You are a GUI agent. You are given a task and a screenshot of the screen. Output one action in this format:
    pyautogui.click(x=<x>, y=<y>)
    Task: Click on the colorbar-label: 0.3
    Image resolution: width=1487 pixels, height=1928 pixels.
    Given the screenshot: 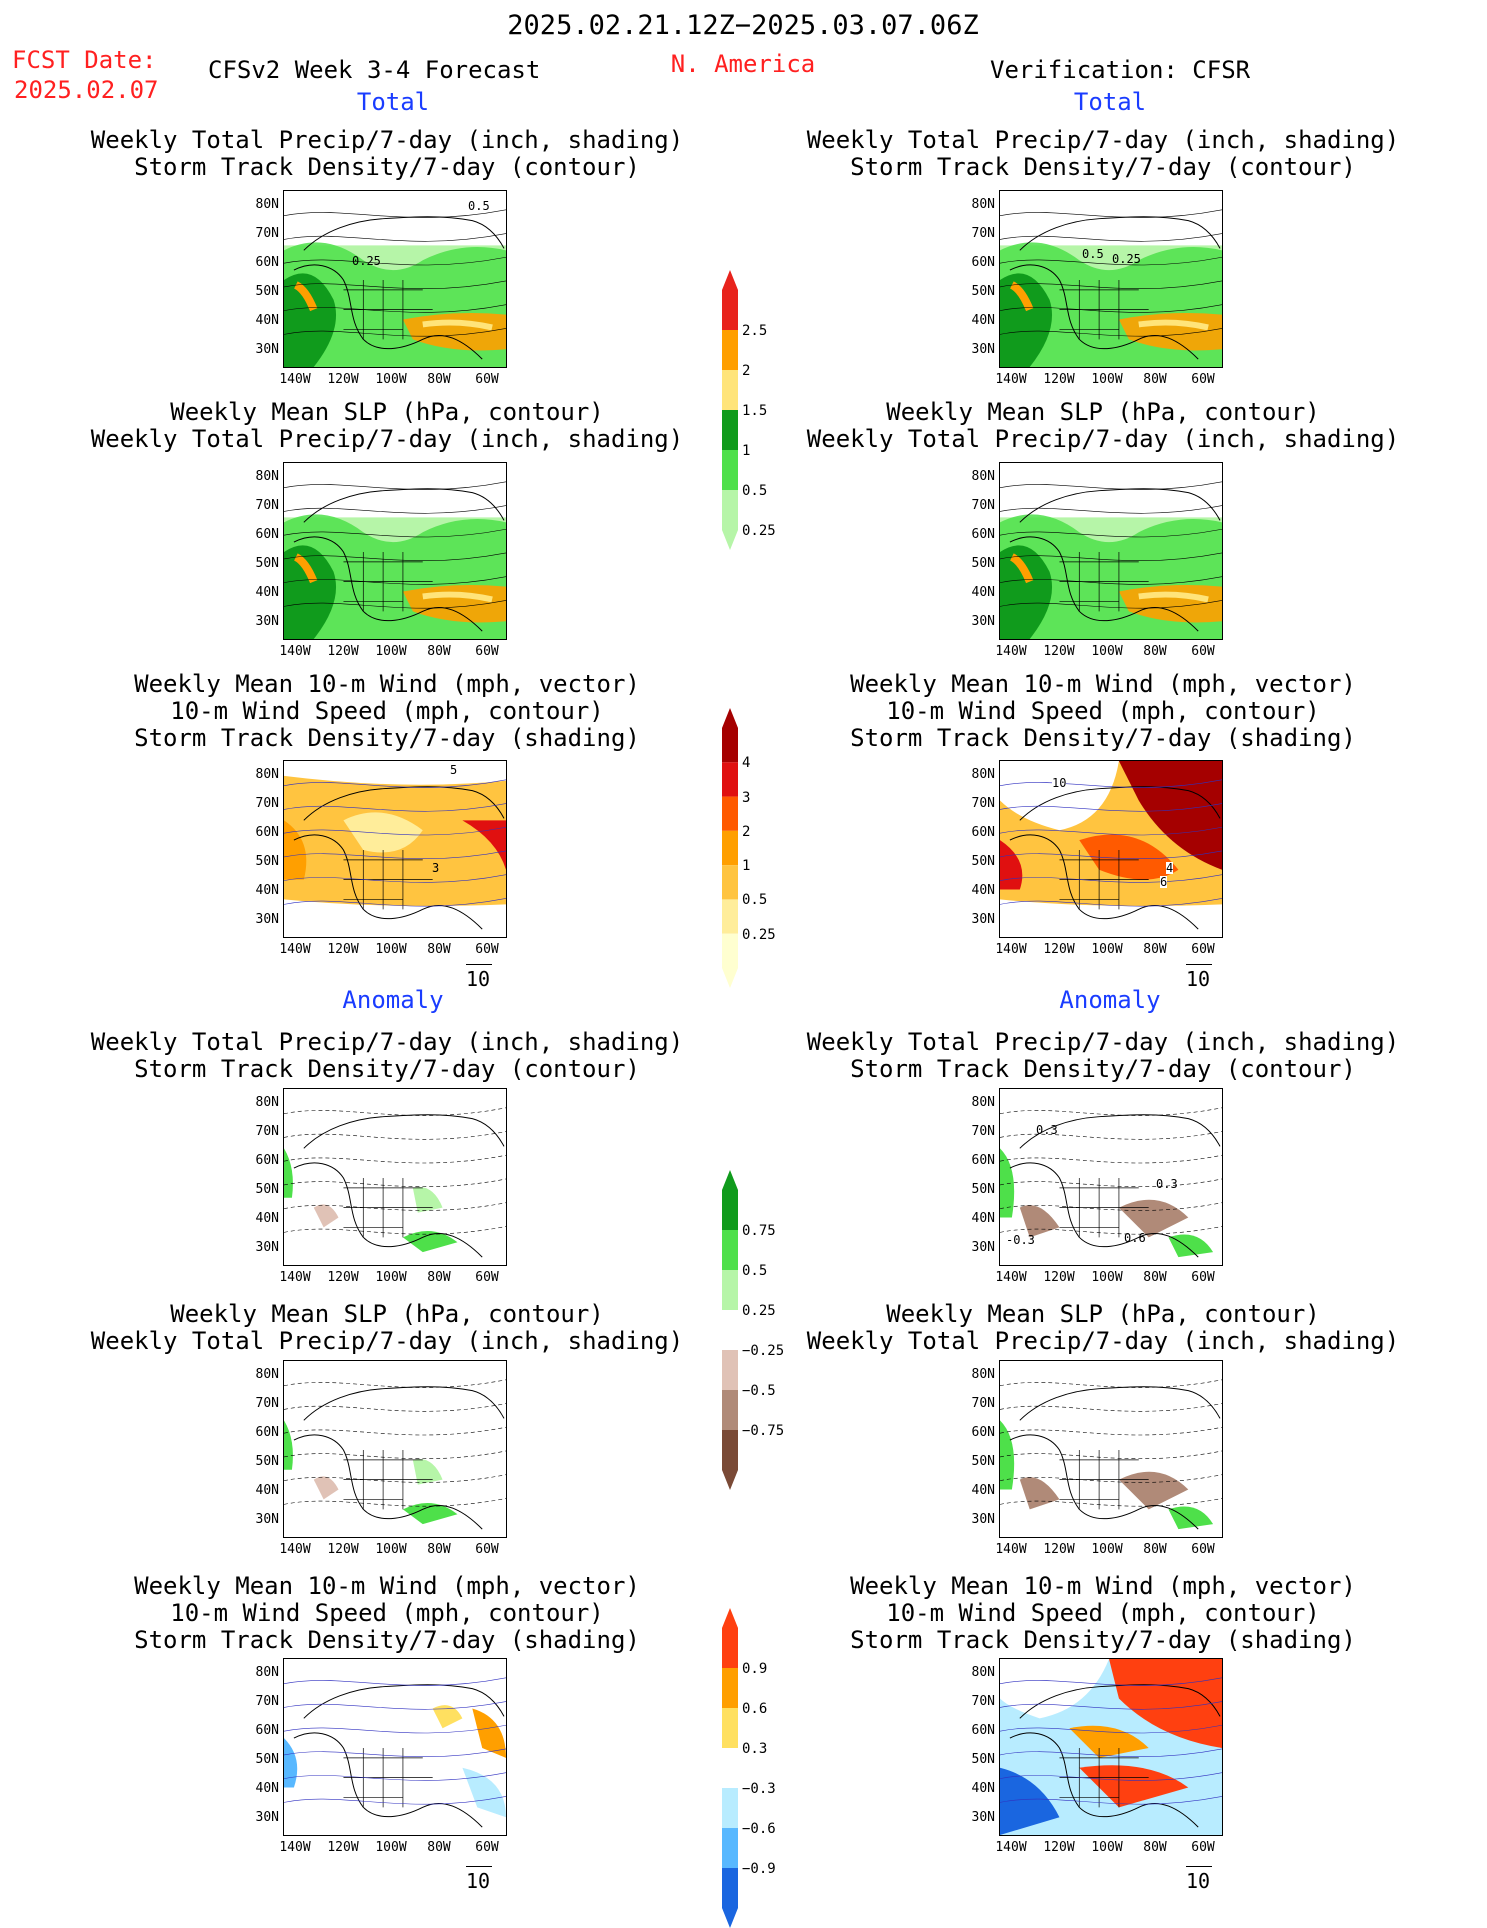 What is the action you would take?
    pyautogui.click(x=755, y=1749)
    